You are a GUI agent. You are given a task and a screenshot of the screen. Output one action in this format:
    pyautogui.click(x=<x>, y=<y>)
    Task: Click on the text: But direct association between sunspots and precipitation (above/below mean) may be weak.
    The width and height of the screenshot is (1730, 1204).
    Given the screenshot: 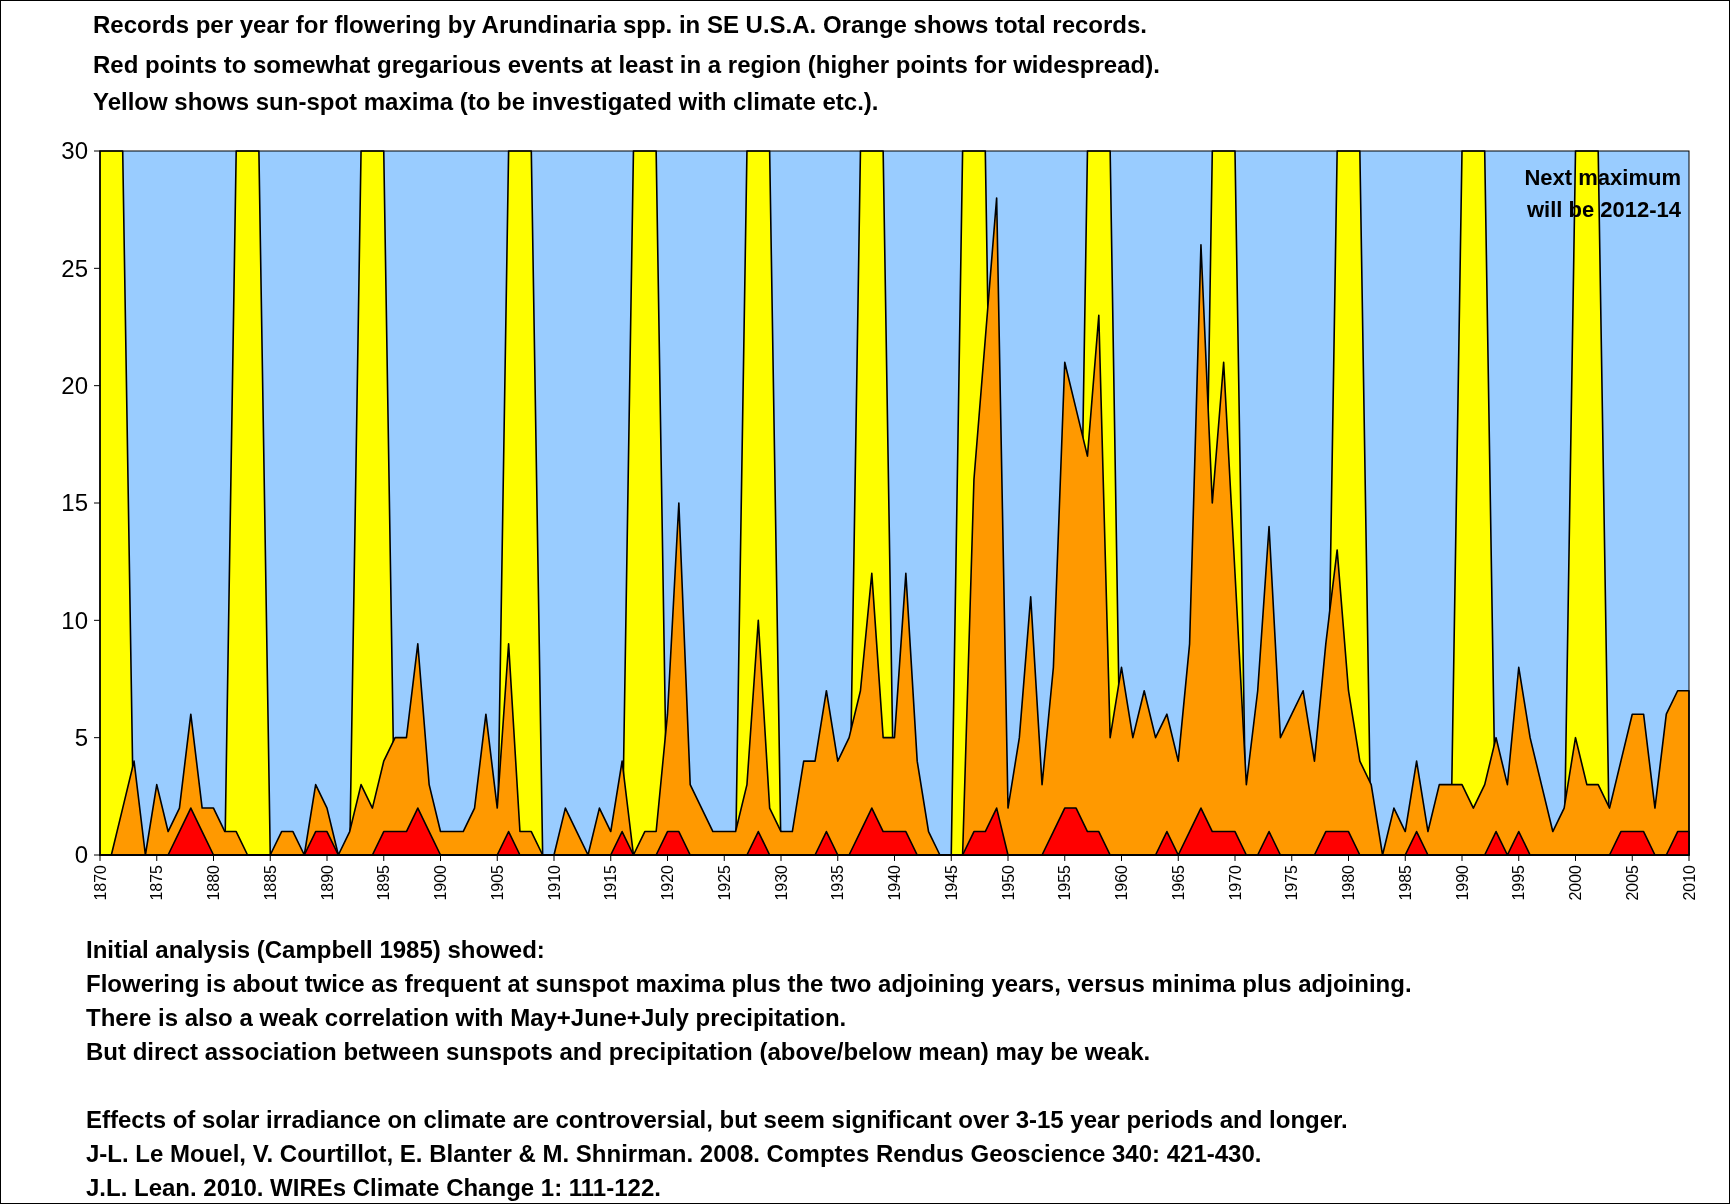 What is the action you would take?
    pyautogui.click(x=618, y=1051)
    